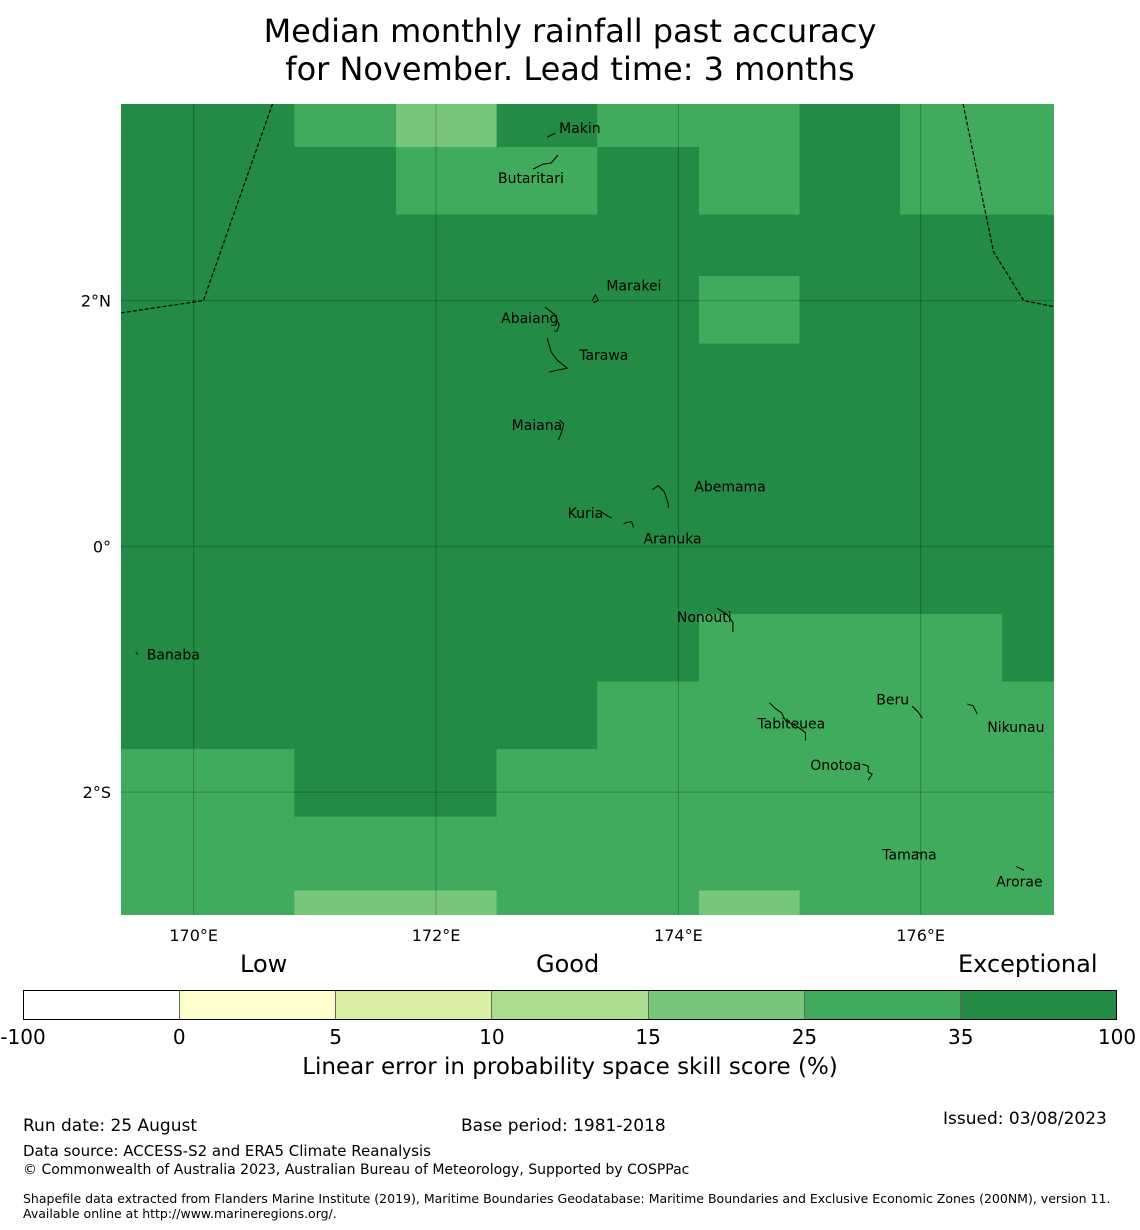 This screenshot has width=1140, height=1230. Describe the element at coordinates (804, 1037) in the screenshot. I see `colorbar-tick-label: 25` at that location.